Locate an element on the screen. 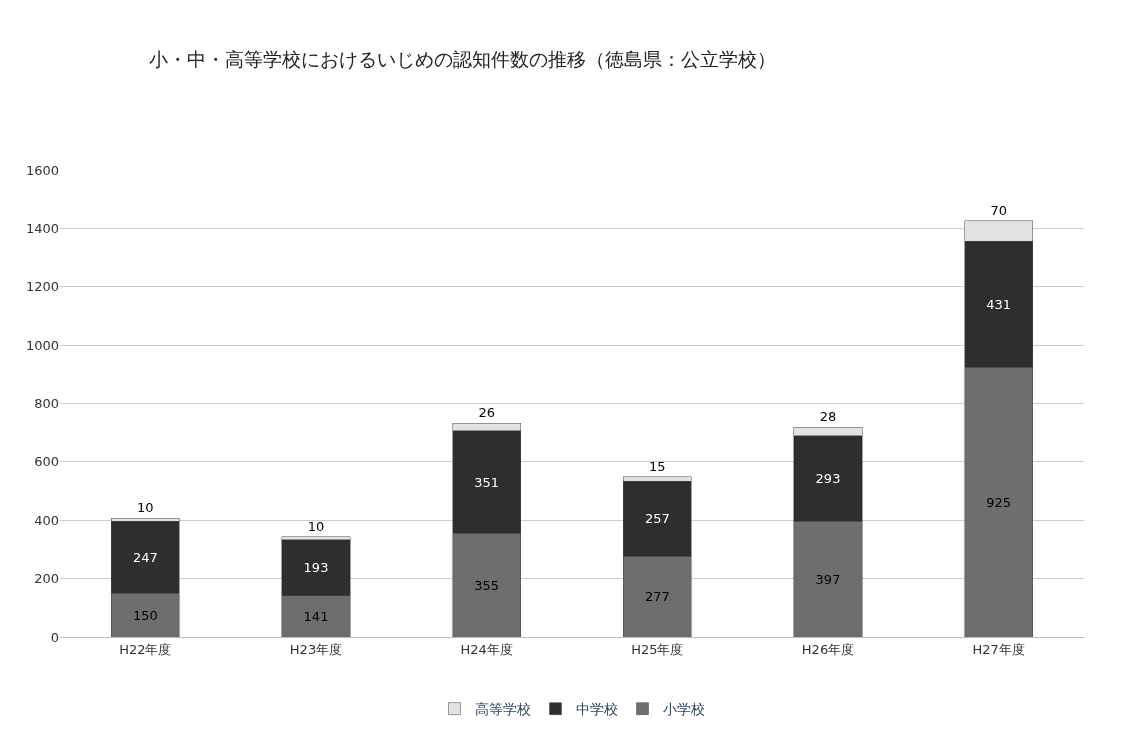 The image size is (1144, 747). y-tick-label: 1200 is located at coordinates (42, 287).